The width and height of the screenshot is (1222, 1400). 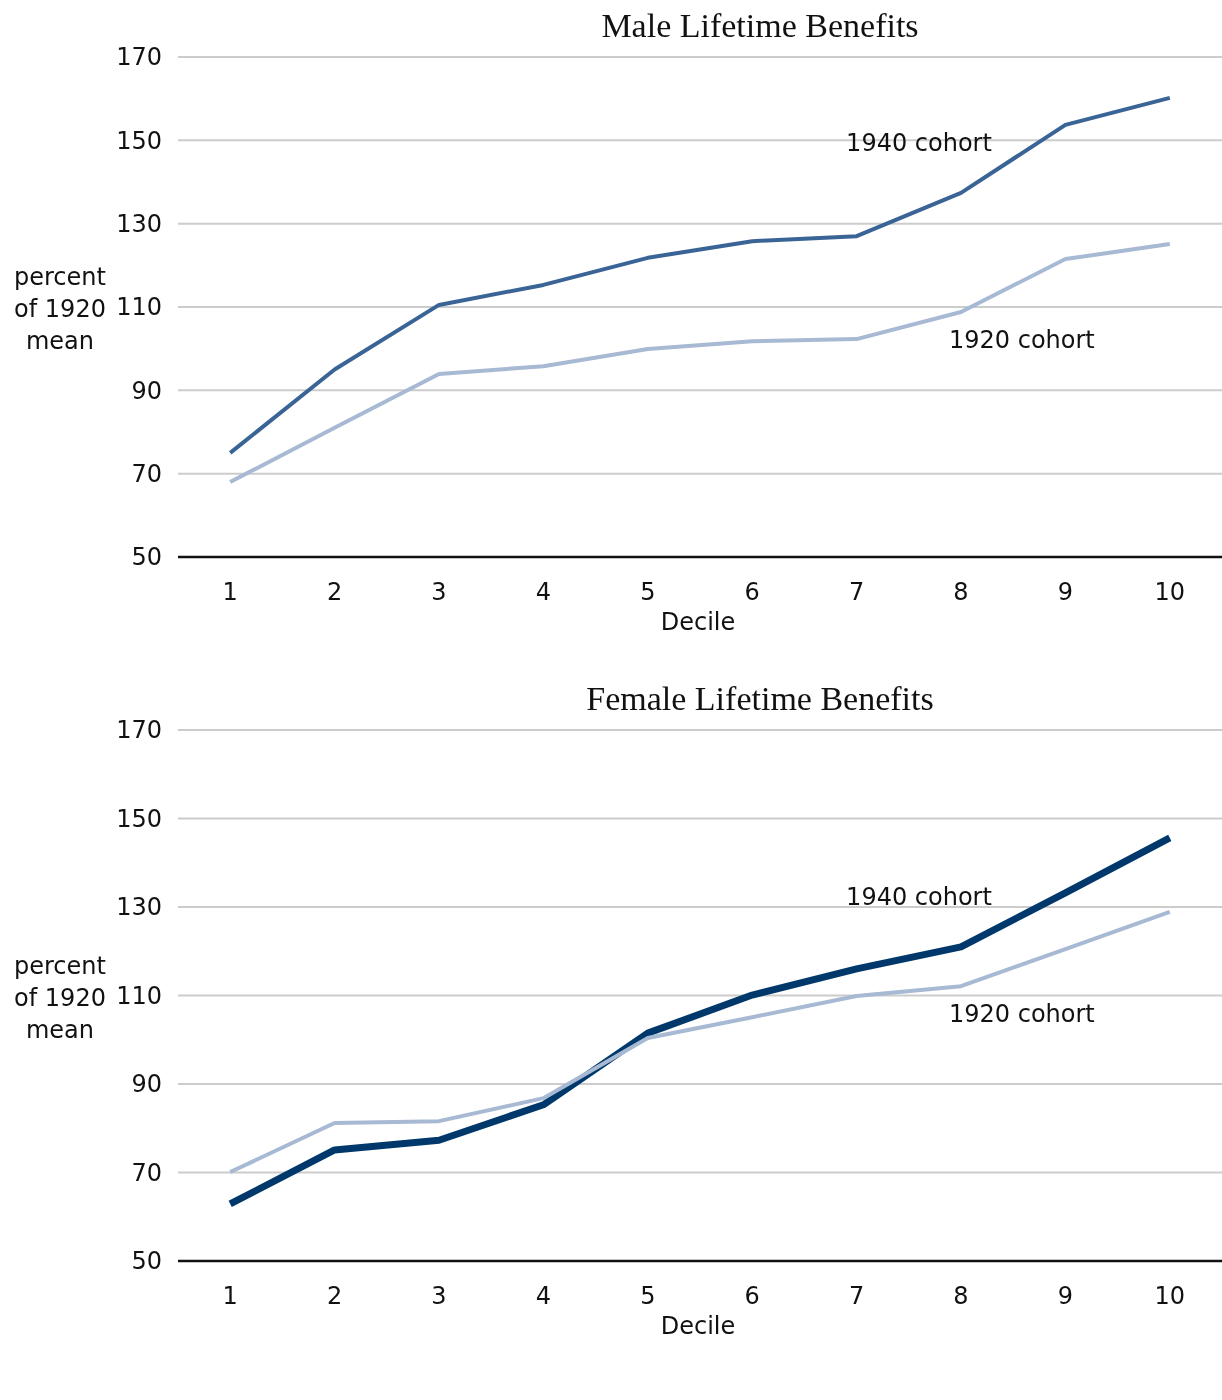 I want to click on chart-title: Female Lifetime Benefits, so click(x=760, y=698).